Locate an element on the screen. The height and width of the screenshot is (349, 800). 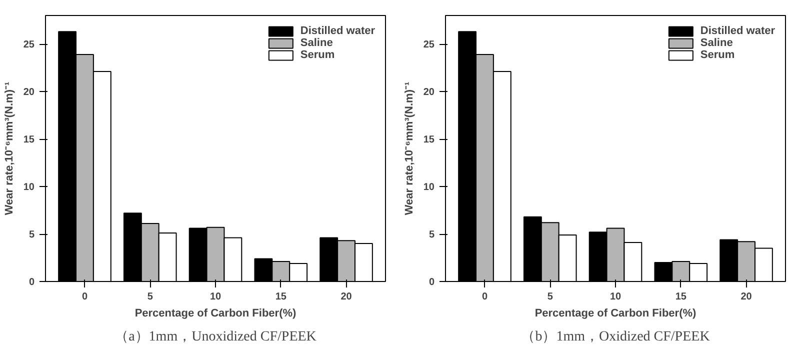
text: （a）1mm，Unoxidized CF/PEEK is located at coordinates (215, 337).